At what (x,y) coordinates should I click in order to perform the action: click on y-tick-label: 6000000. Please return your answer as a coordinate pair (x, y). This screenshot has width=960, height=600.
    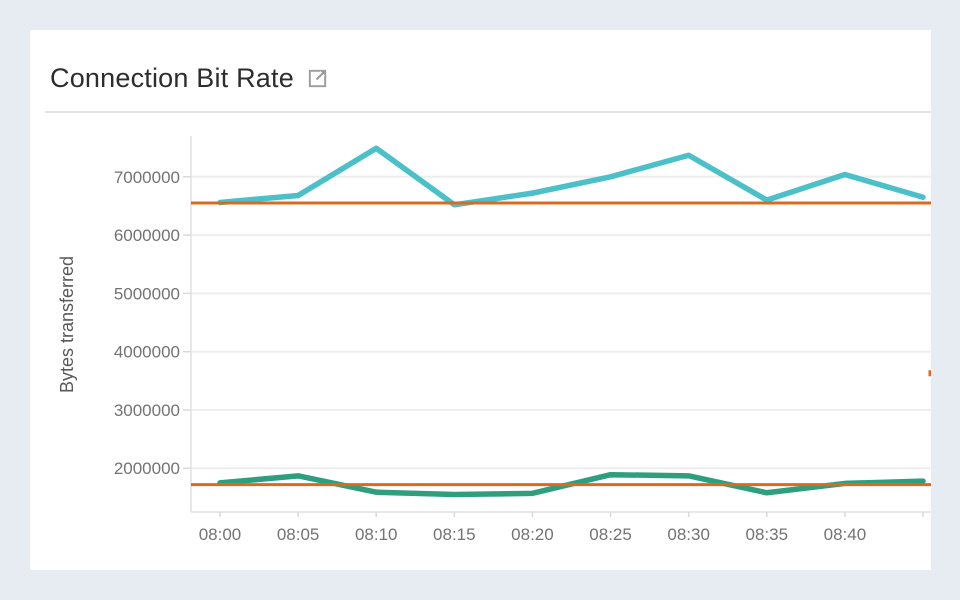
    Looking at the image, I should click on (147, 235).